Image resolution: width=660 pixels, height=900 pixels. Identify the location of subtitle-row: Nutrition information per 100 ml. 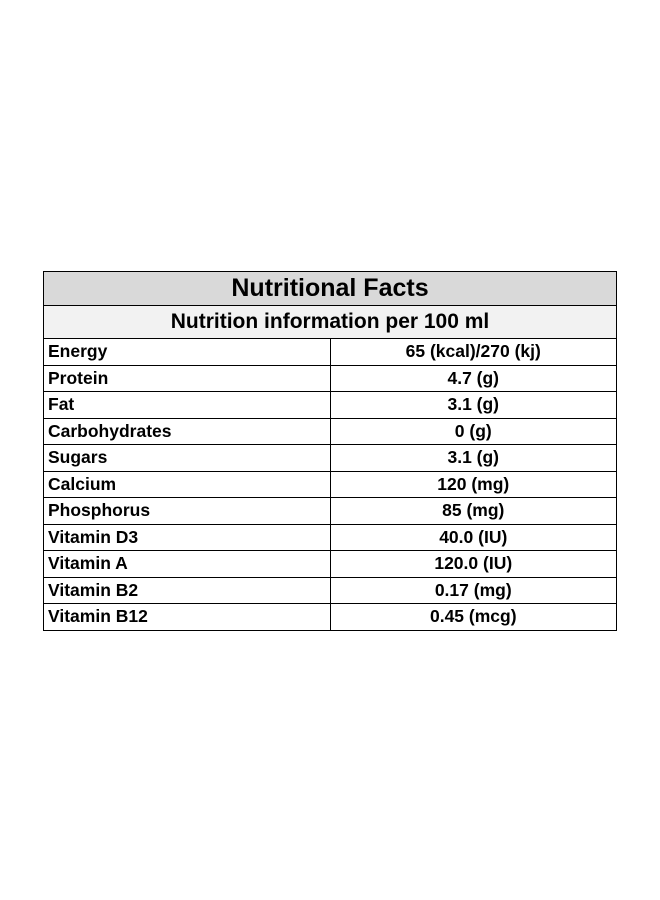
(330, 322).